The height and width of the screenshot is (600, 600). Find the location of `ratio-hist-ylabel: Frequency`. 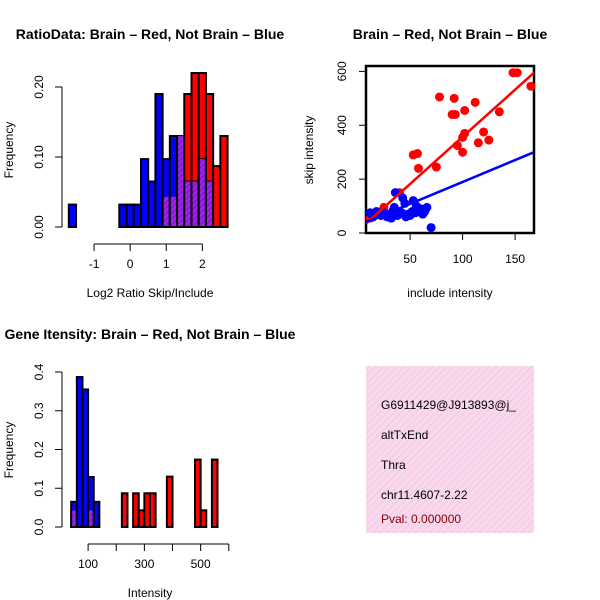

ratio-hist-ylabel: Frequency is located at coordinates (9, 150).